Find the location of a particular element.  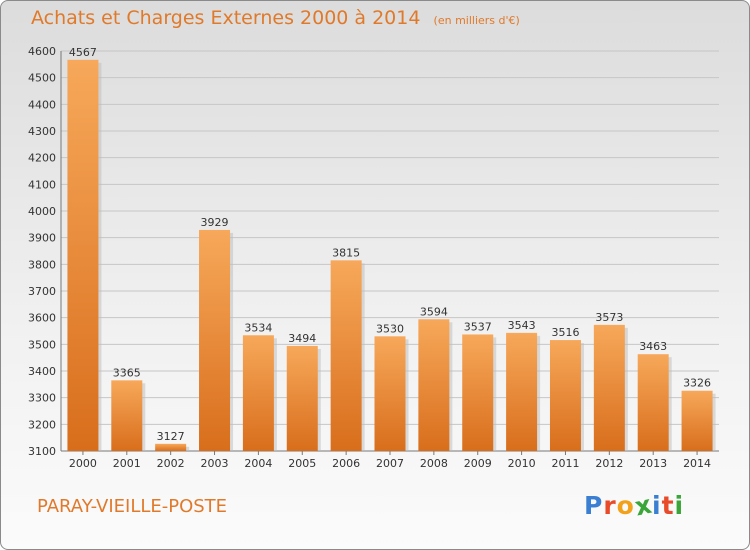

bar-2014 is located at coordinates (697, 420).